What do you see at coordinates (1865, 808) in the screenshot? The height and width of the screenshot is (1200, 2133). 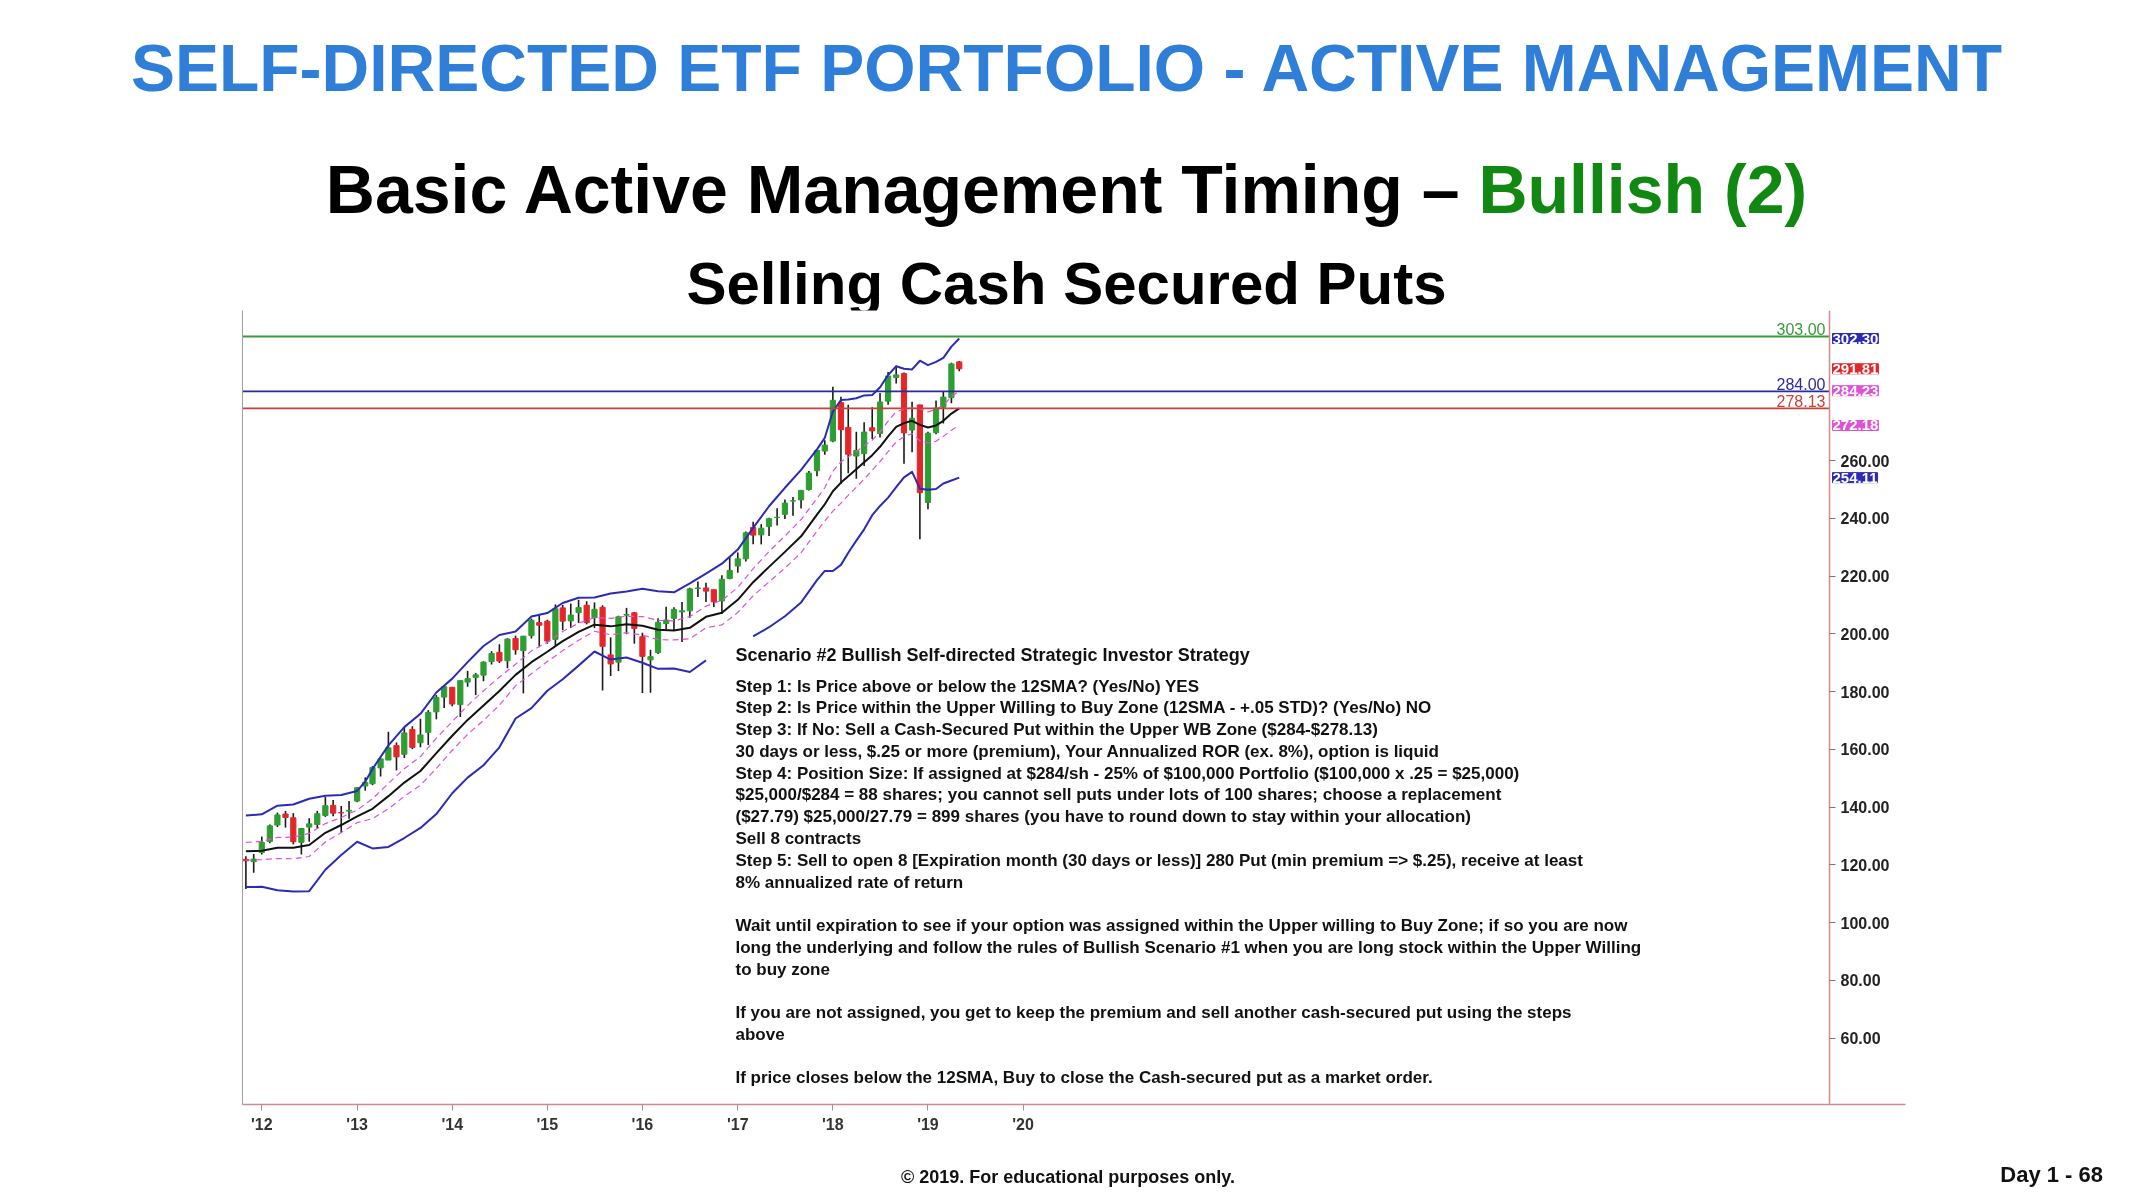 I see `y-tick-label: 140.00` at bounding box center [1865, 808].